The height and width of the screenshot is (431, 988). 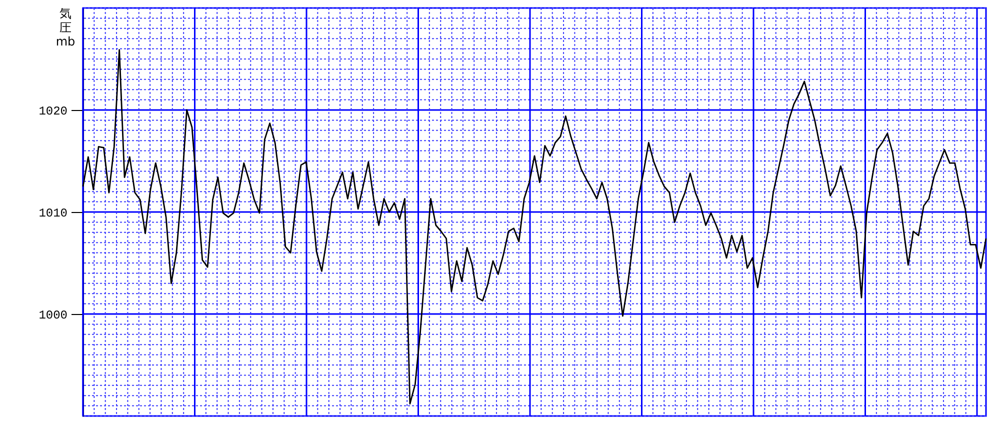 I want to click on y-tick-label: 1020, so click(x=53, y=111).